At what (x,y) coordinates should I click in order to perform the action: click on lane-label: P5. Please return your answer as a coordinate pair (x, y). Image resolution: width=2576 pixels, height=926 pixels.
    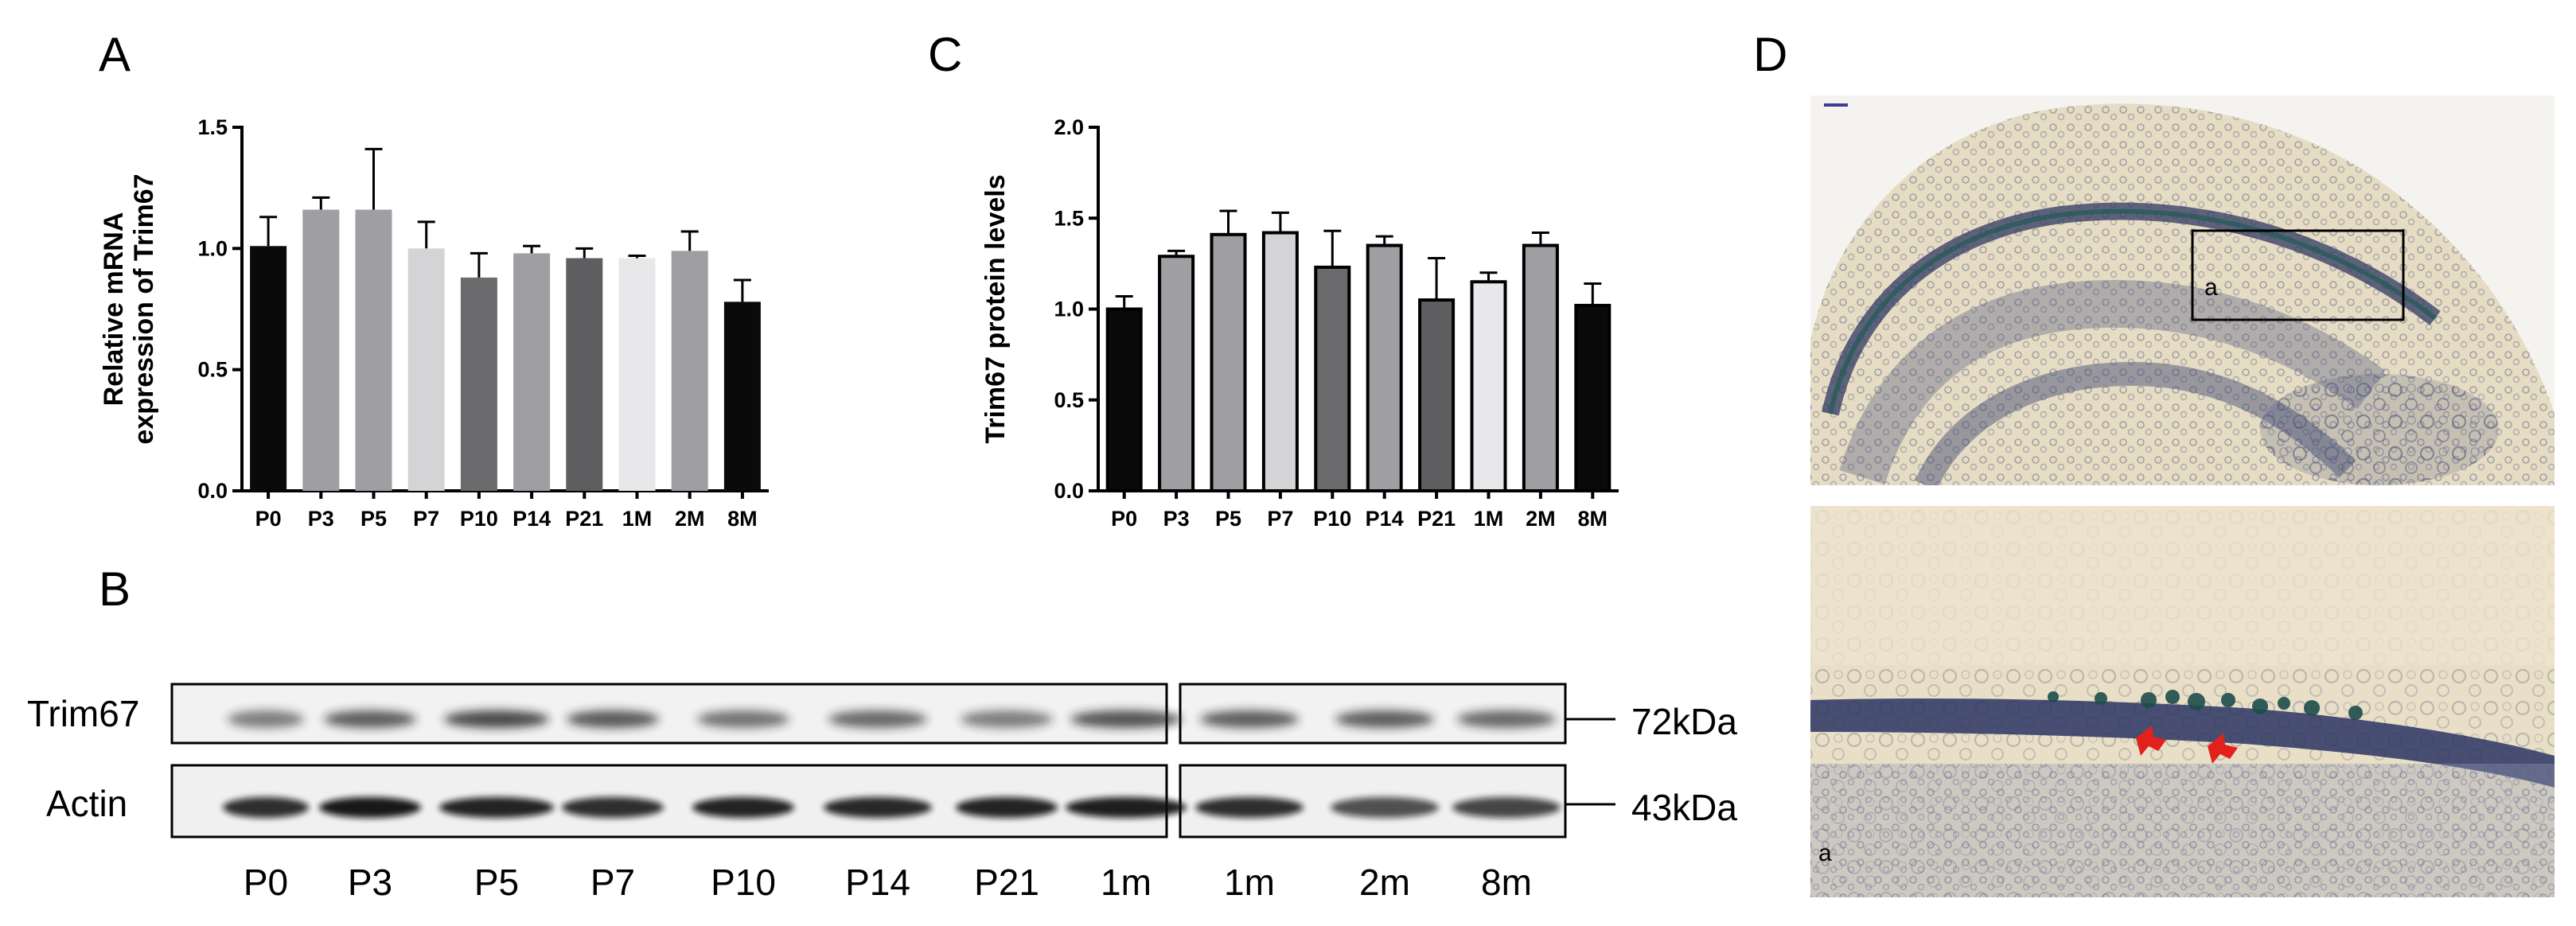
    Looking at the image, I should click on (497, 882).